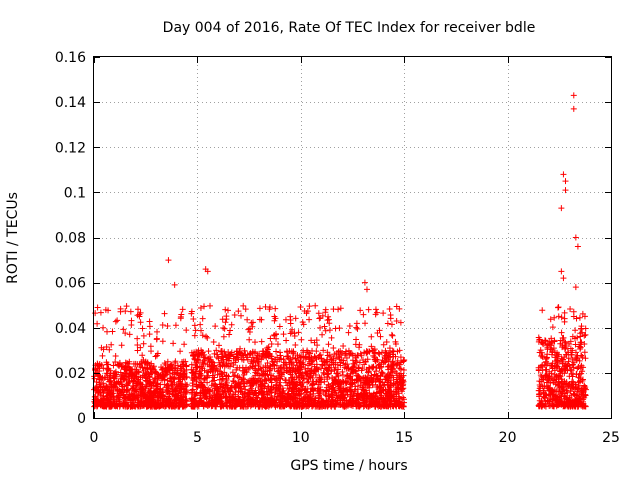 The image size is (640, 480). What do you see at coordinates (75, 193) in the screenshot?
I see `y-tick-label: 0.1` at bounding box center [75, 193].